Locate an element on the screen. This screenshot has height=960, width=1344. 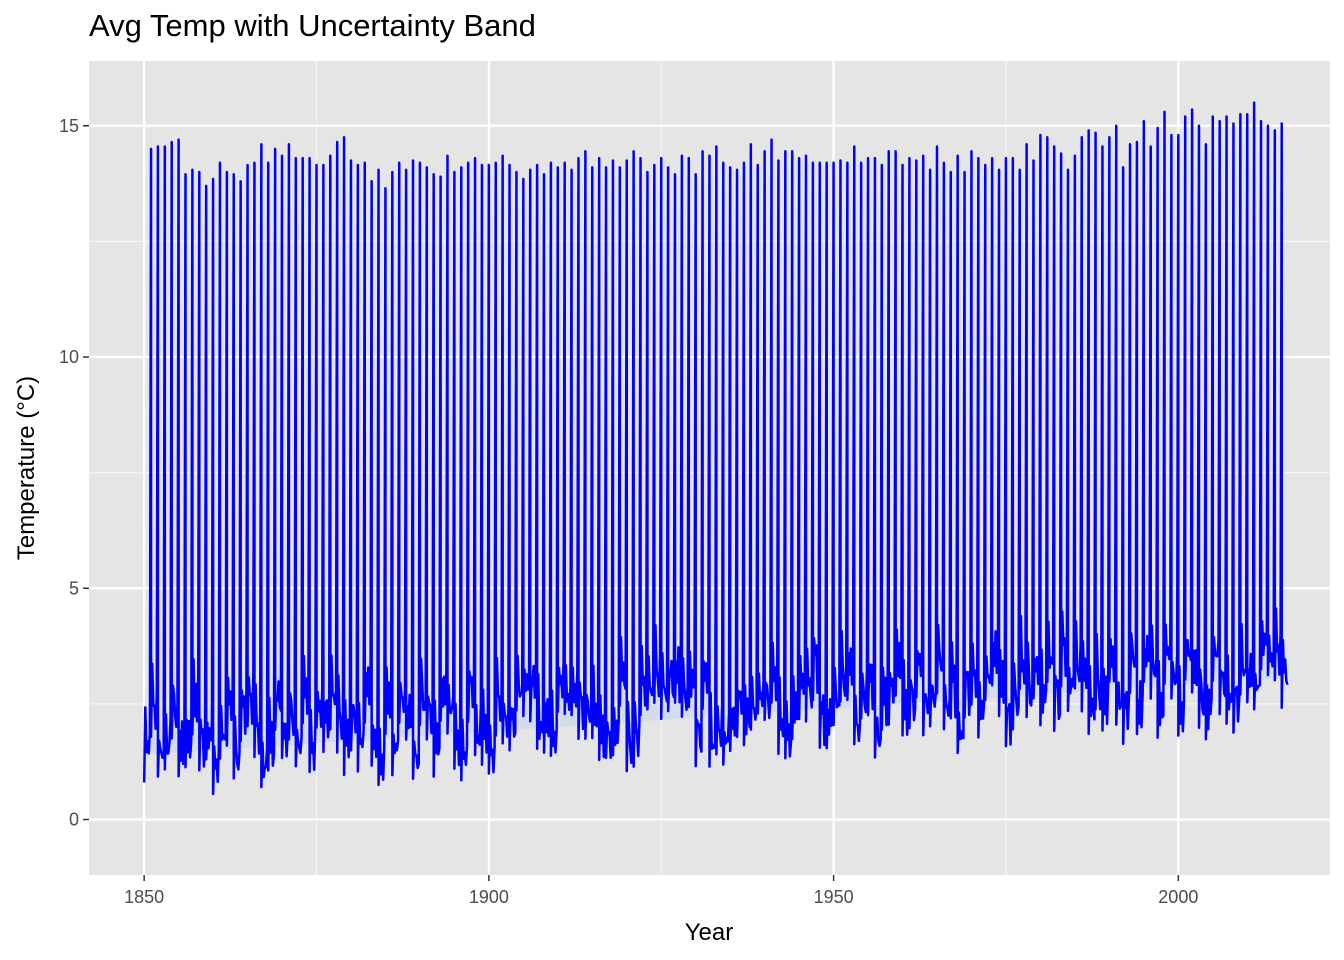
y-axis: 0 5 10 15 is located at coordinates (74, 473).